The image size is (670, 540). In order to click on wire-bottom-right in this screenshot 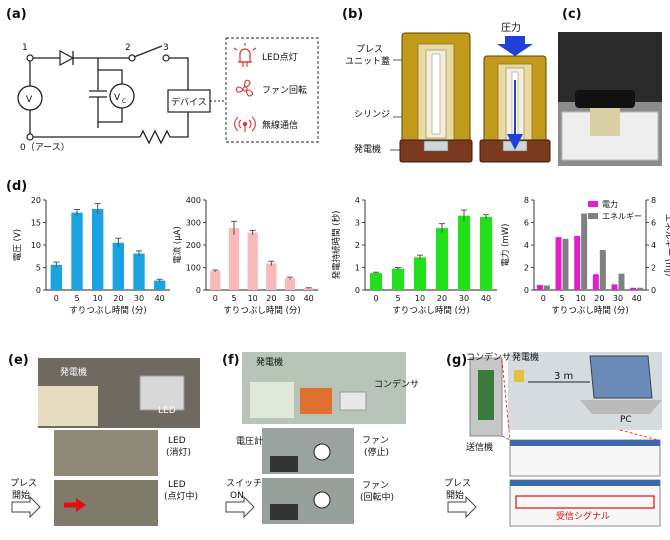, I will do `click(179, 125)`.